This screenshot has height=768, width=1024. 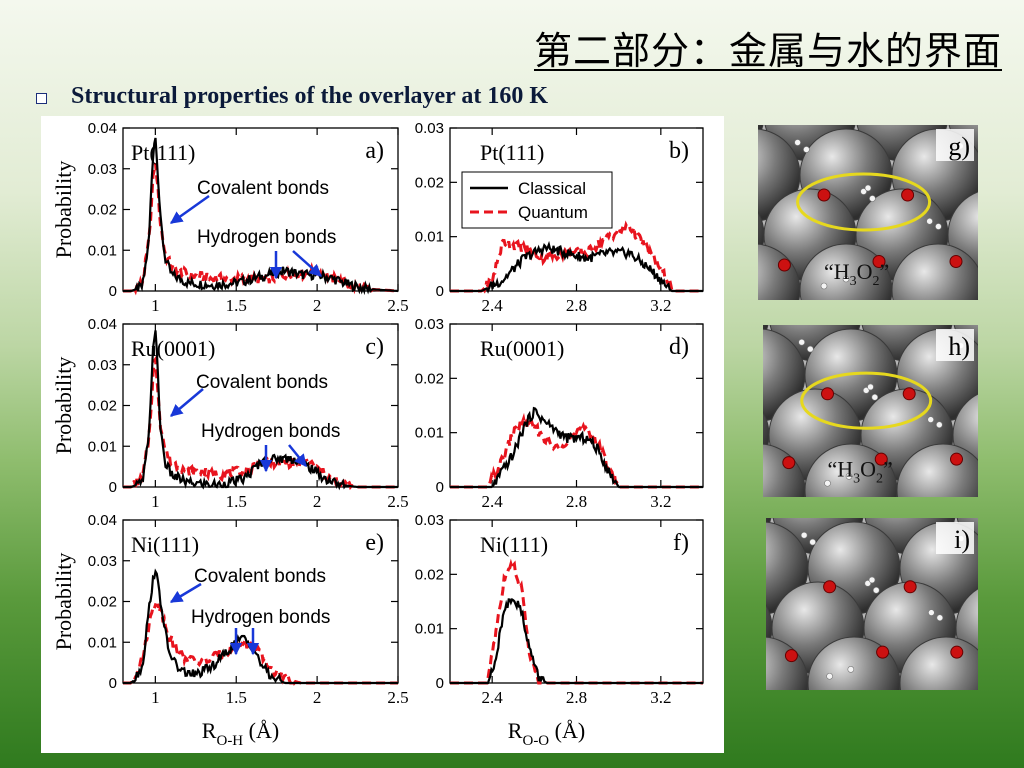 What do you see at coordinates (374, 151) in the screenshot?
I see `panel-label: a)` at bounding box center [374, 151].